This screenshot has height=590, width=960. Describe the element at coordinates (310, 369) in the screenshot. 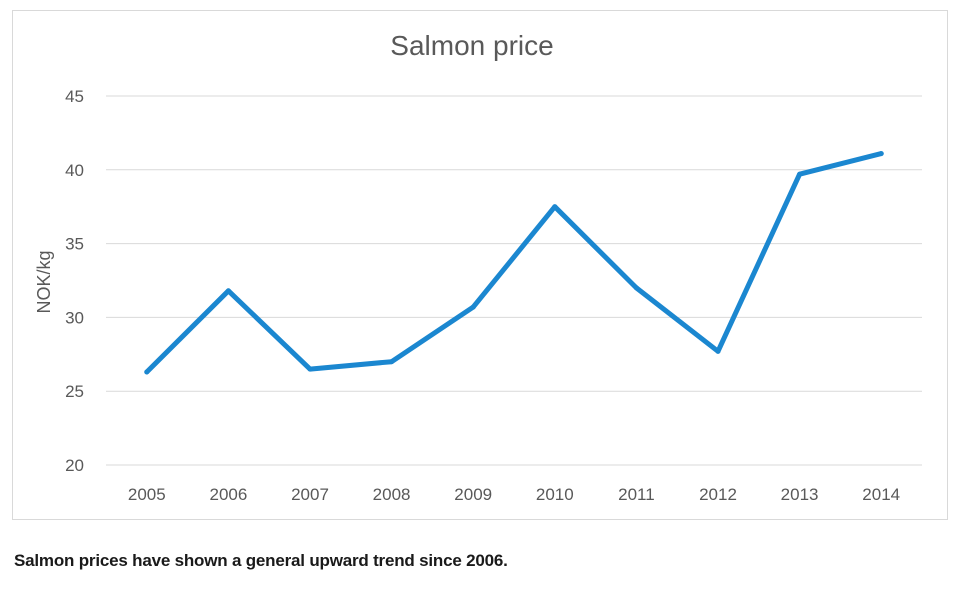

I see `data-point-2007` at that location.